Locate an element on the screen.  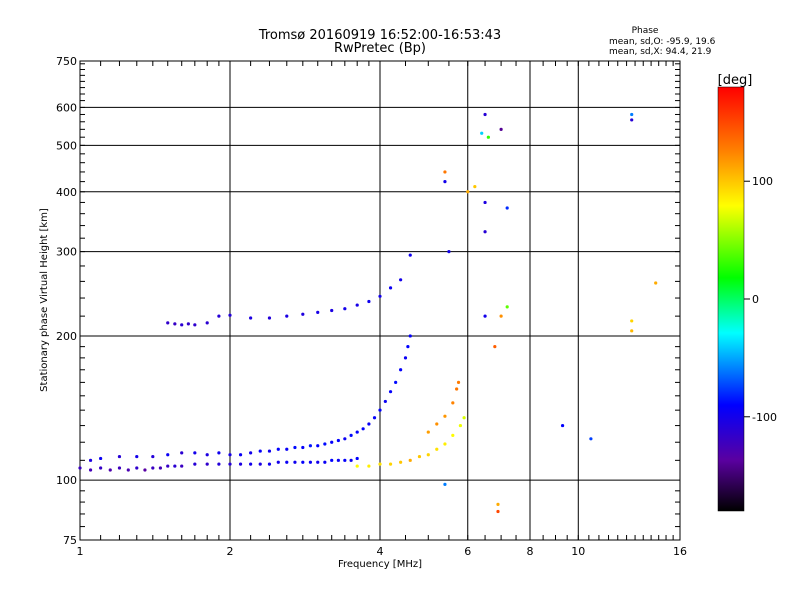
x-tick-label: 10 is located at coordinates (578, 551).